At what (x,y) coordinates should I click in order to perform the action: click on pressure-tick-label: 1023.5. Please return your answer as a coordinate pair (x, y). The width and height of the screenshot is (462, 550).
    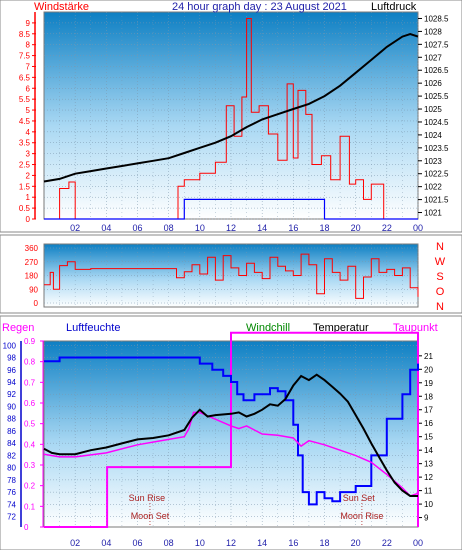
    Looking at the image, I should click on (436, 148).